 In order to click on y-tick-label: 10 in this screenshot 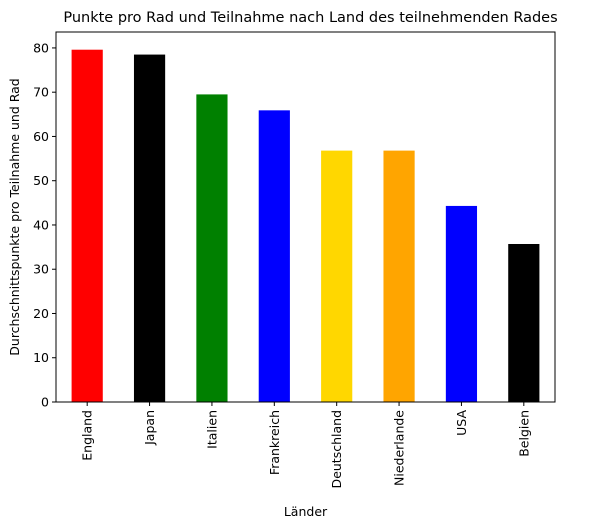, I will do `click(41, 357)`.